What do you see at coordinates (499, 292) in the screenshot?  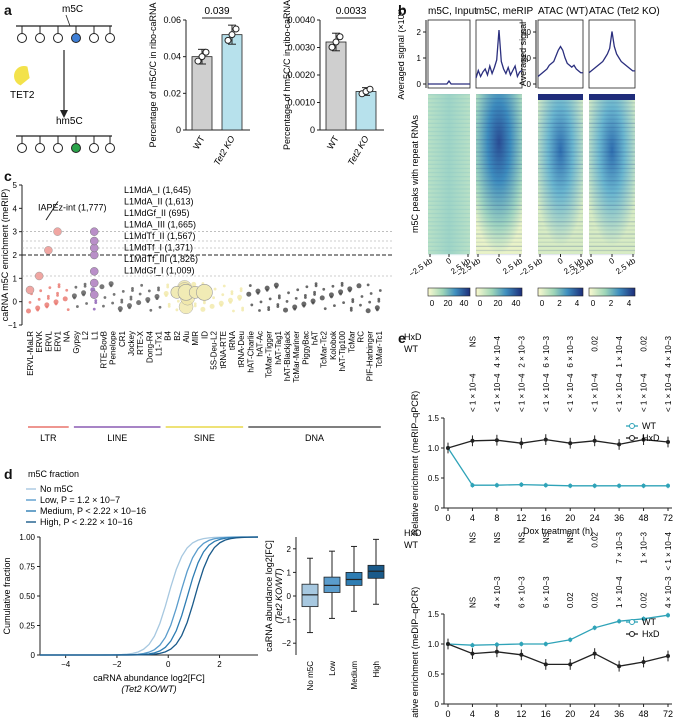 I see `colorbar` at bounding box center [499, 292].